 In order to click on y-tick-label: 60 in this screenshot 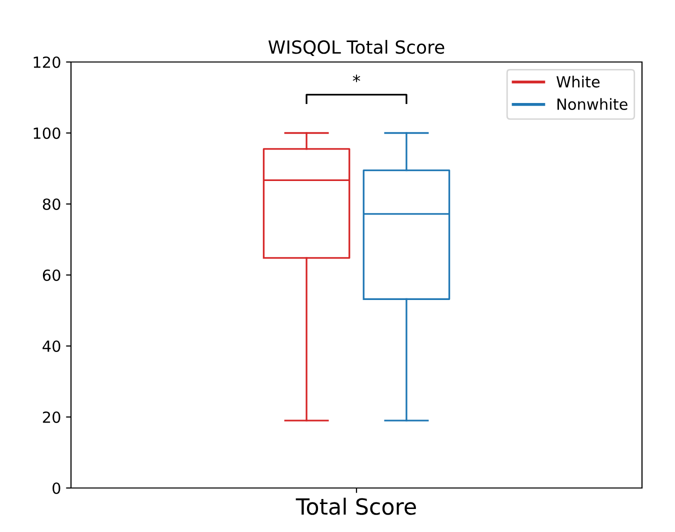, I will do `click(51, 275)`.